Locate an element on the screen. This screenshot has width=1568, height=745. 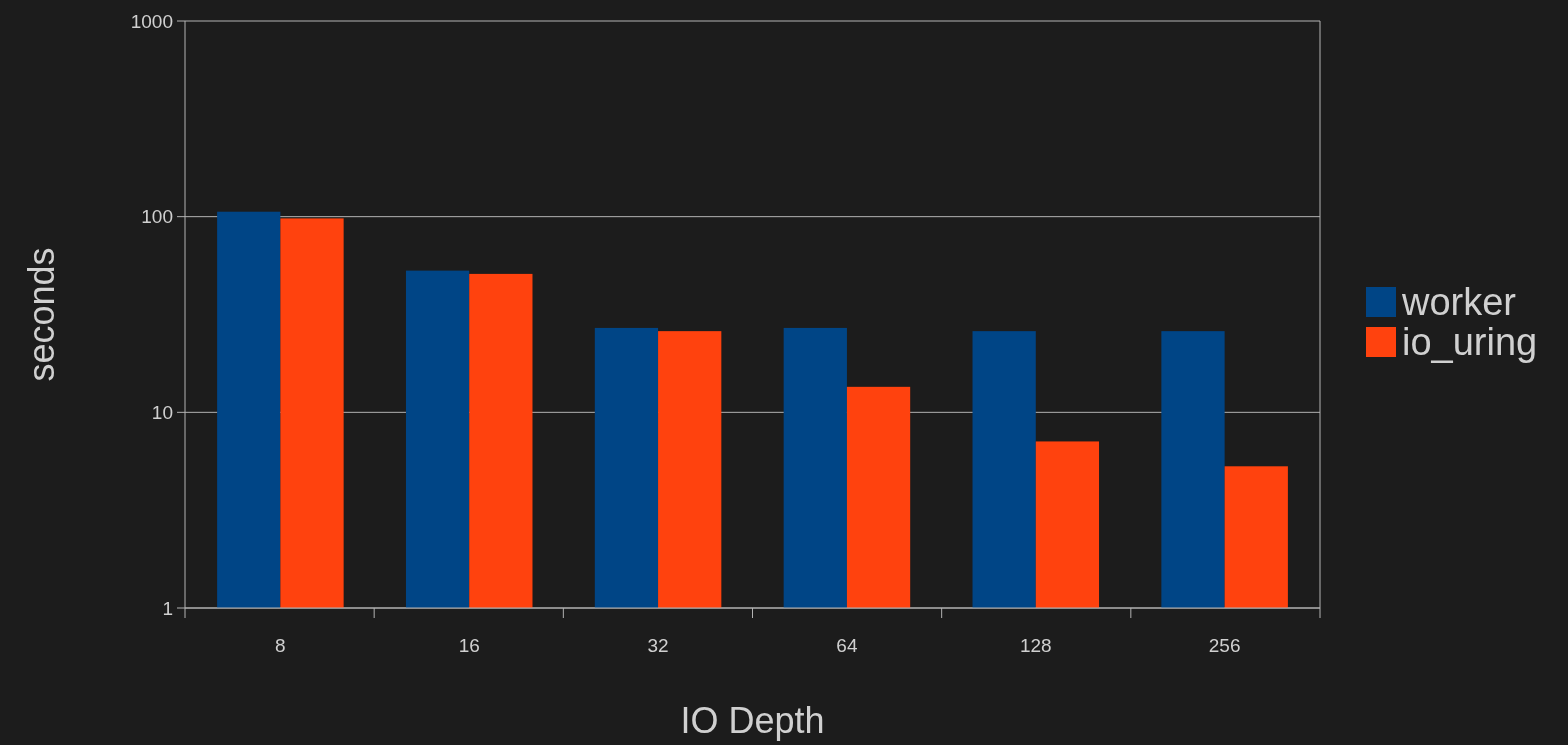
y-tick-label: 10 is located at coordinates (162, 412).